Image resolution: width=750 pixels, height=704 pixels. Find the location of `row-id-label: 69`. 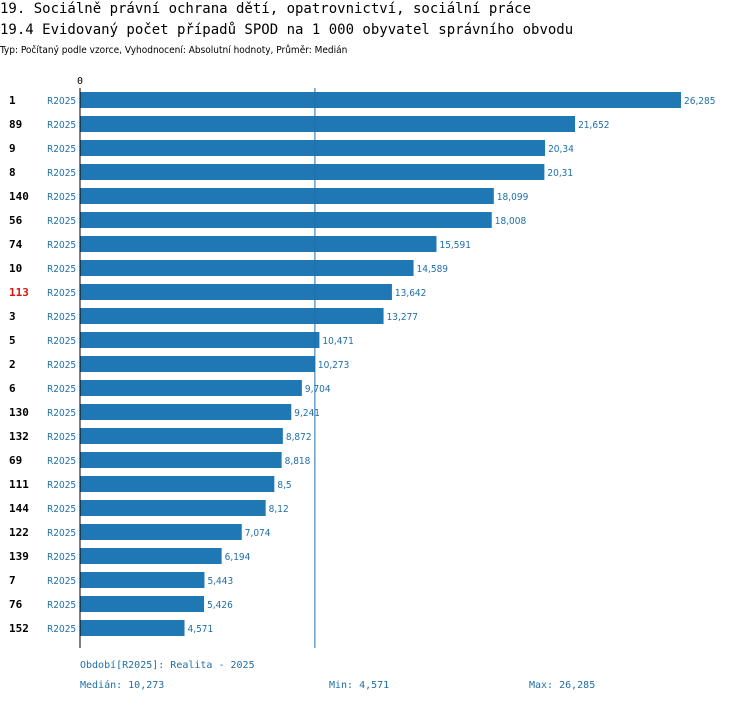

row-id-label: 69 is located at coordinates (15, 460).